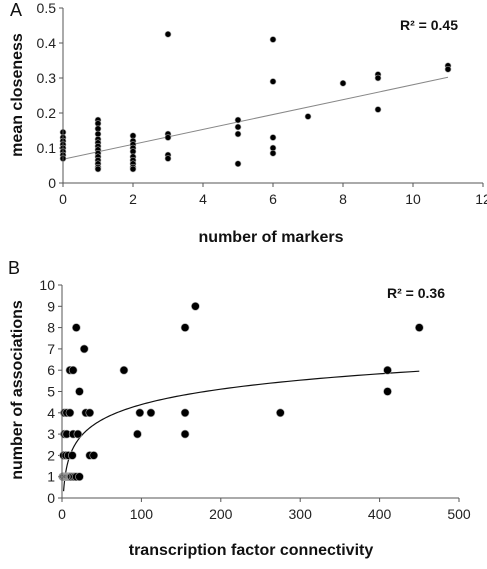  Describe the element at coordinates (51, 349) in the screenshot. I see `y-tick-label: 7` at that location.